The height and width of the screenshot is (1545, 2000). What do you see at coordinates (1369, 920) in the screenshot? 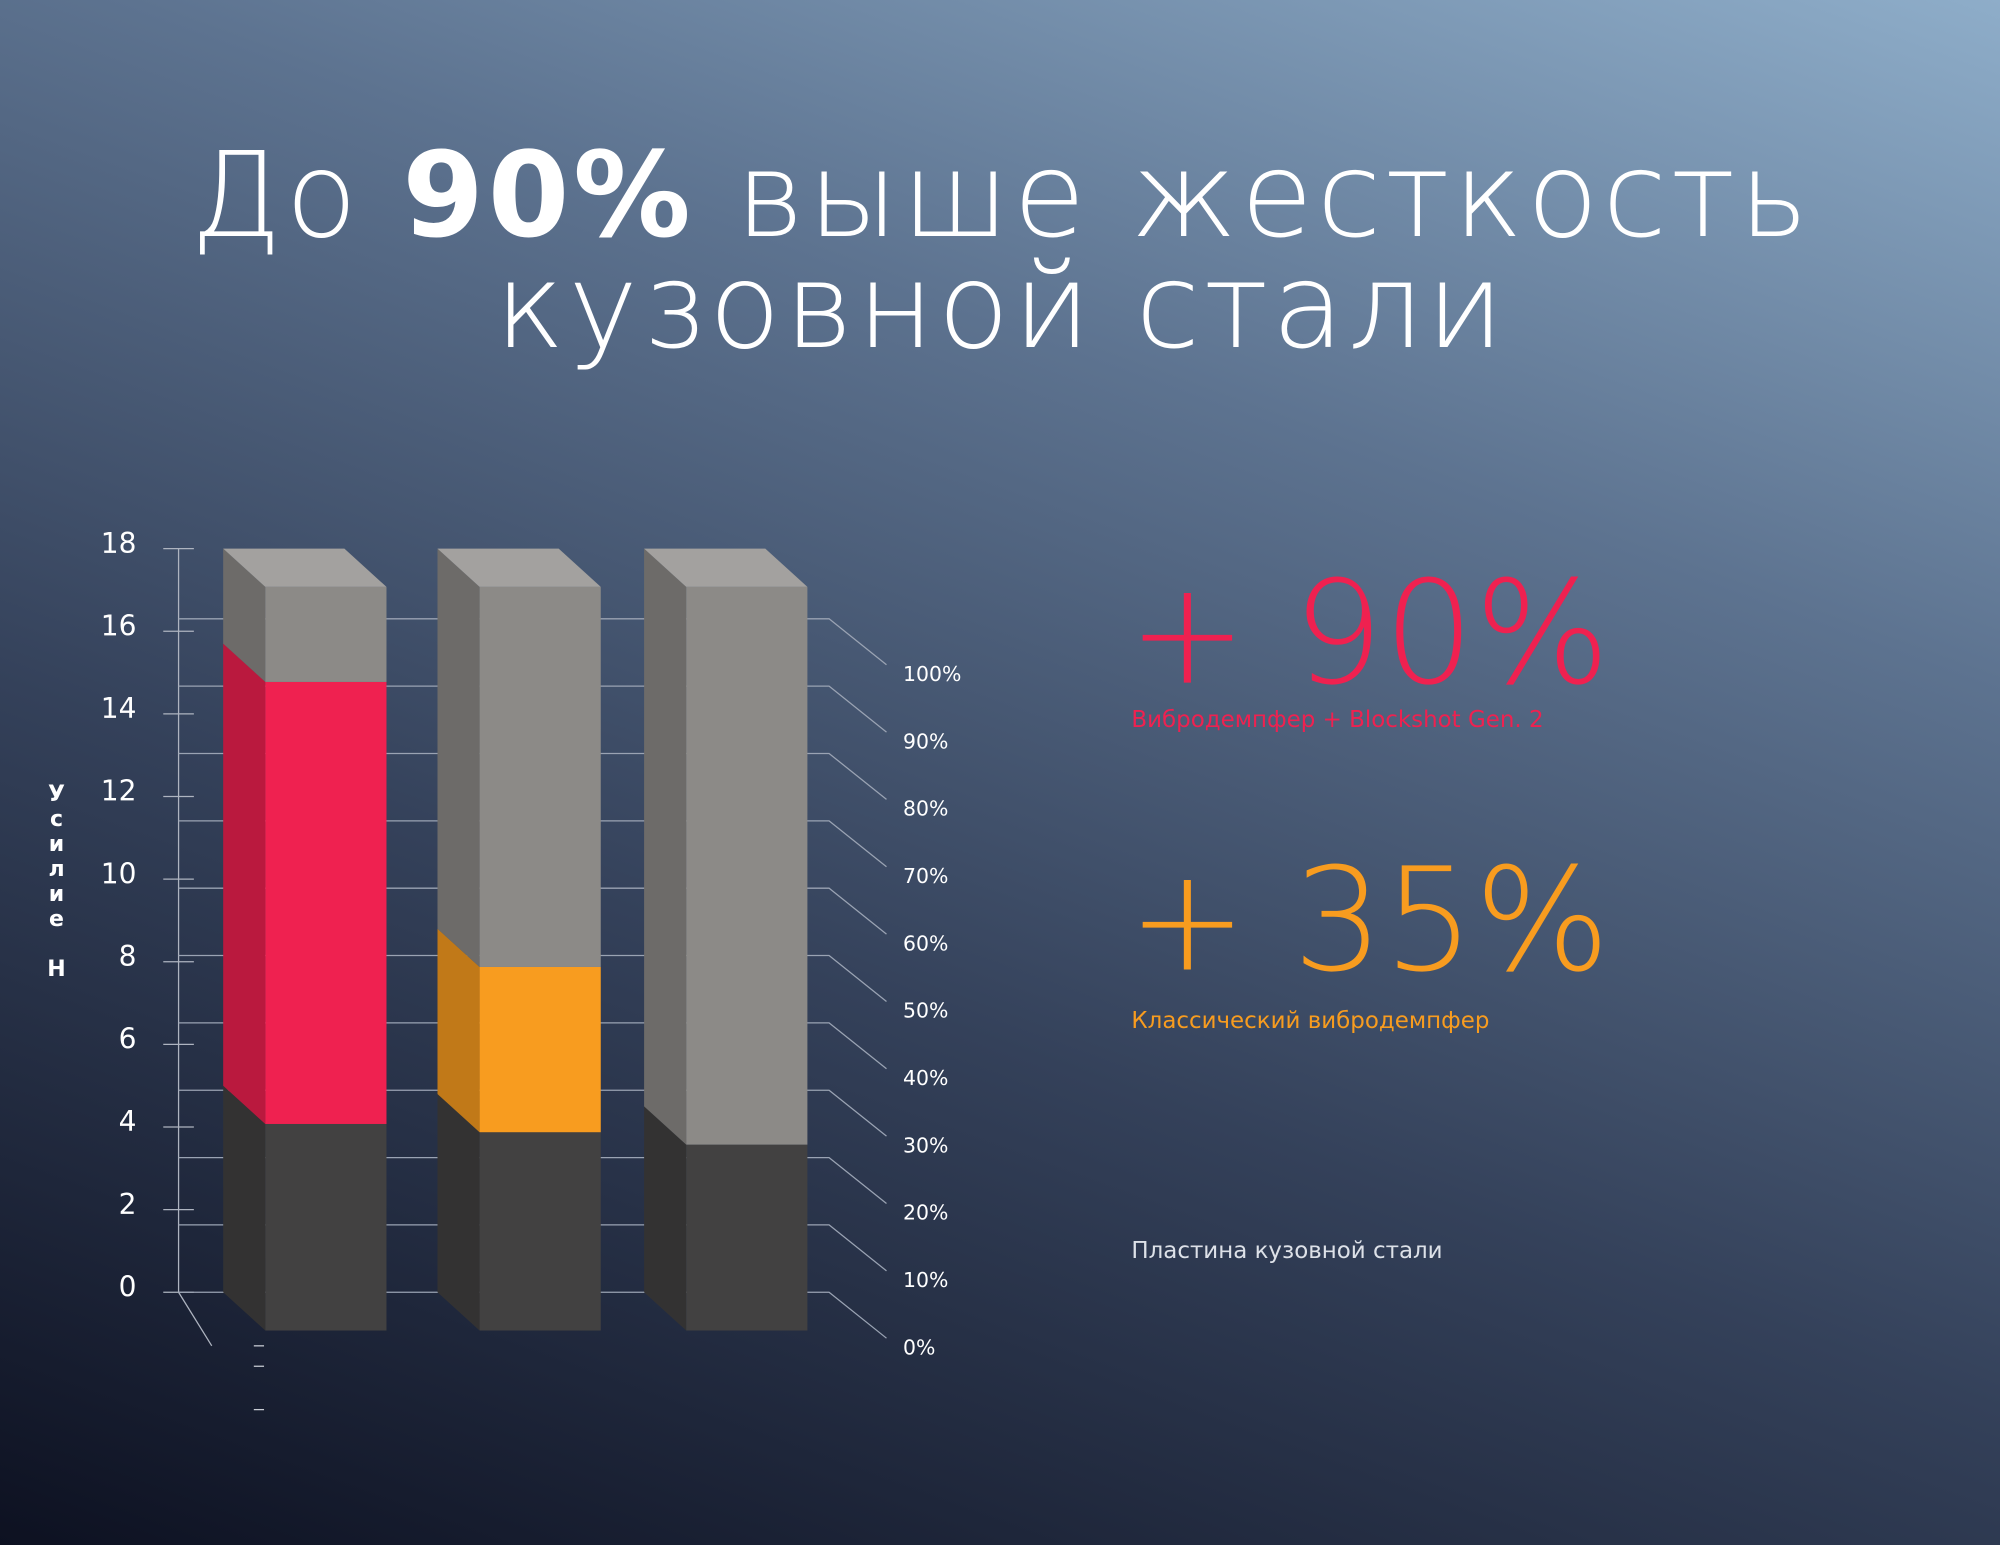
I see `legend-highlight: + 35%` at bounding box center [1369, 920].